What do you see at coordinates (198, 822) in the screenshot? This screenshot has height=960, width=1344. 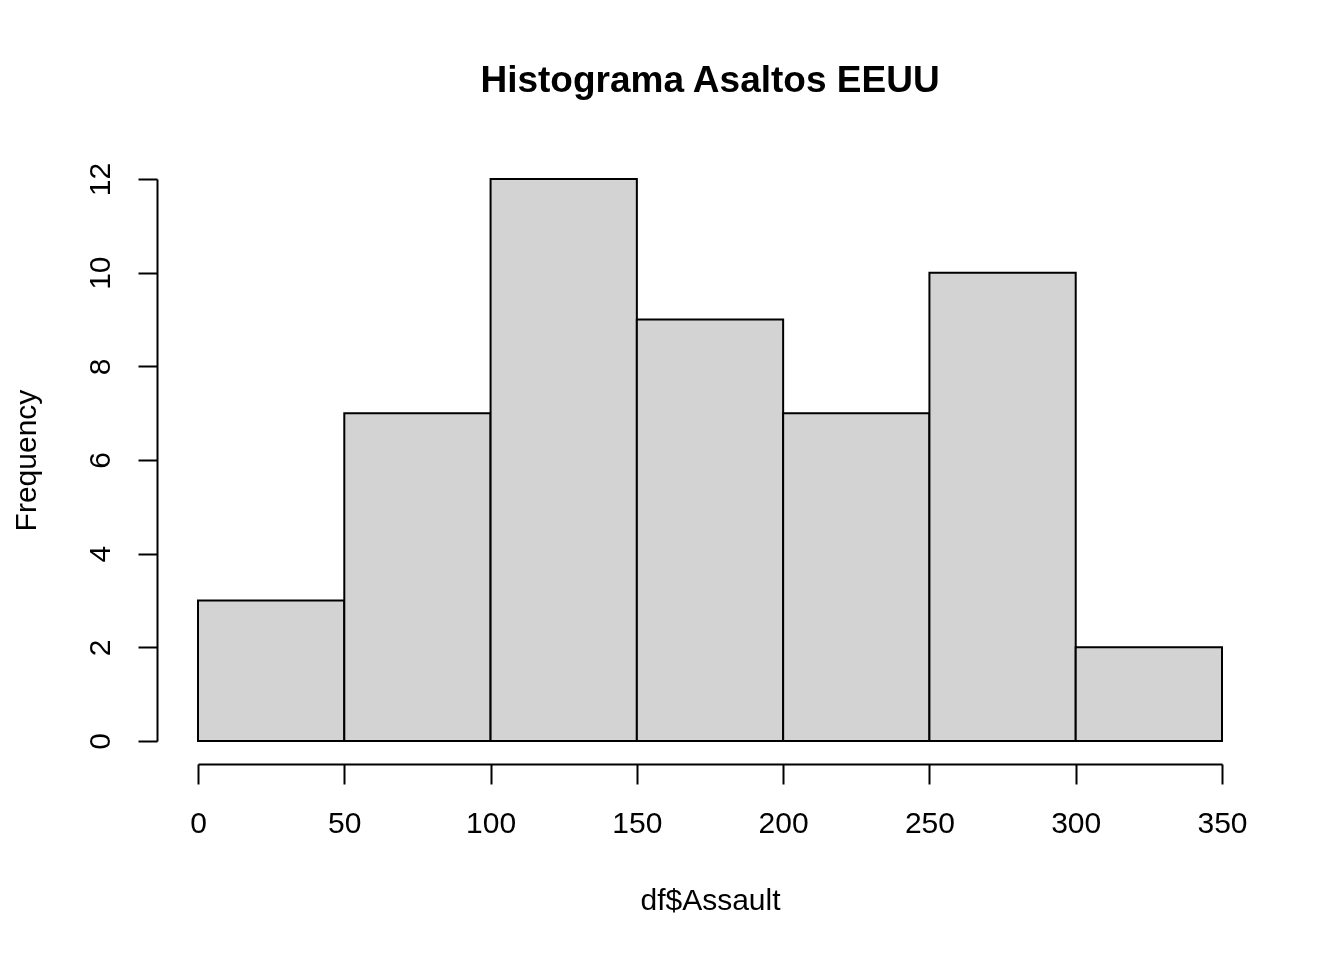 I see `x-tick-label: 0` at bounding box center [198, 822].